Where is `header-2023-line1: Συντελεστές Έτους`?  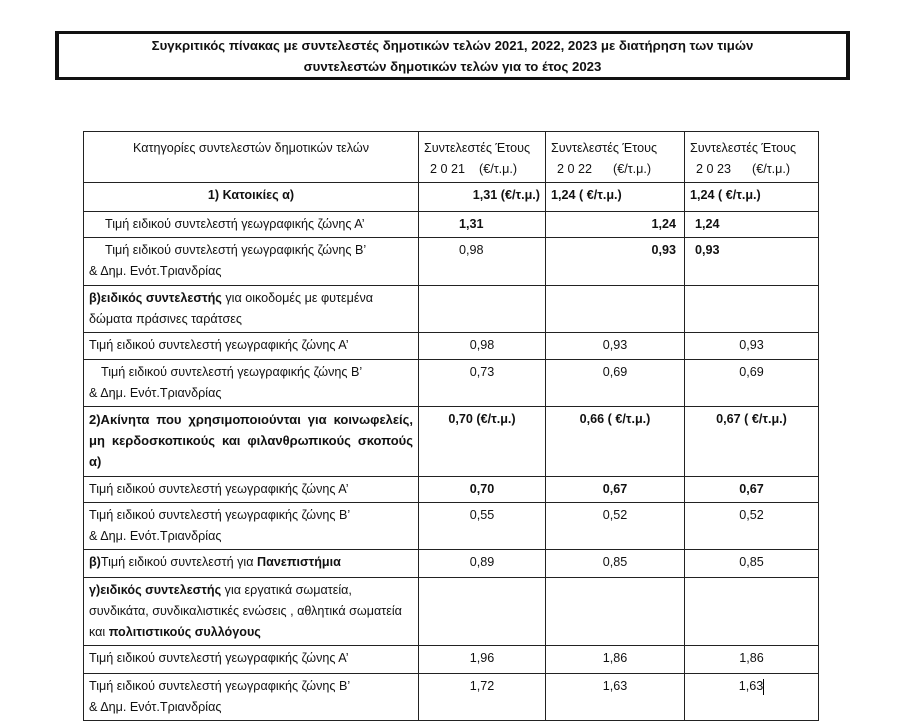 header-2023-line1: Συντελεστές Έτους is located at coordinates (743, 148).